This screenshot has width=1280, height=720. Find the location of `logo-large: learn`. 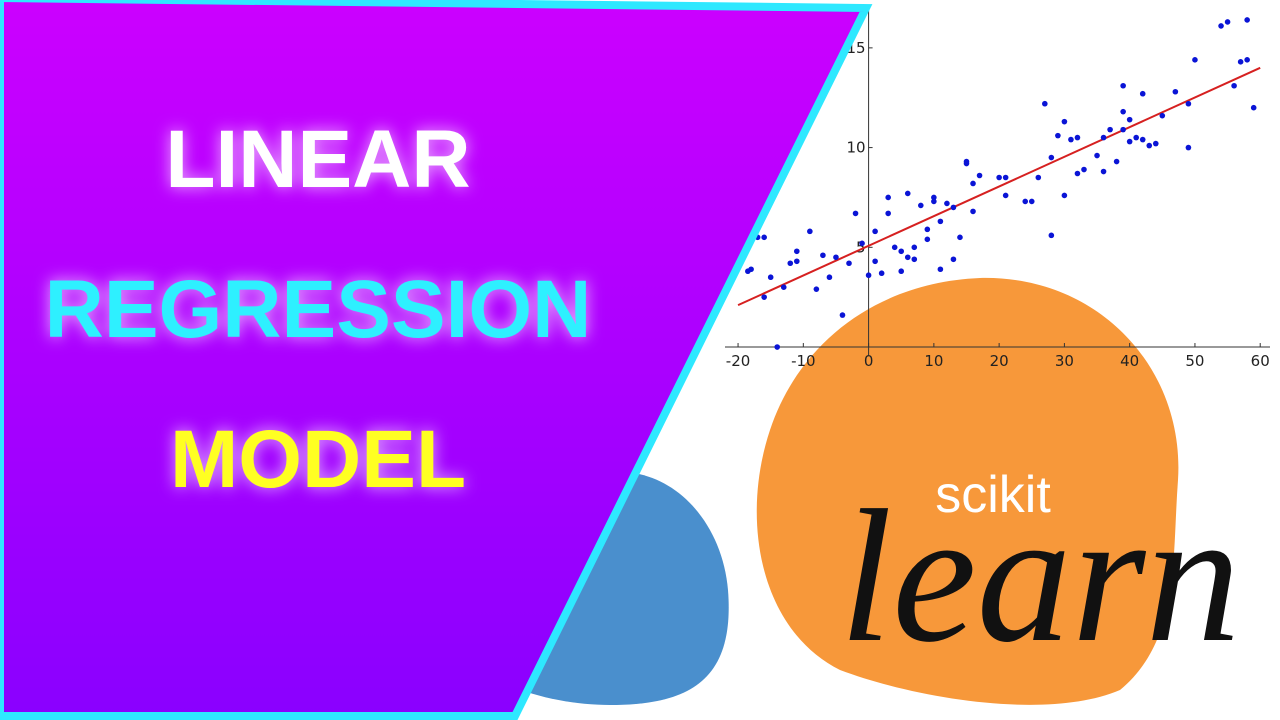

logo-large: learn is located at coordinates (1039, 577).